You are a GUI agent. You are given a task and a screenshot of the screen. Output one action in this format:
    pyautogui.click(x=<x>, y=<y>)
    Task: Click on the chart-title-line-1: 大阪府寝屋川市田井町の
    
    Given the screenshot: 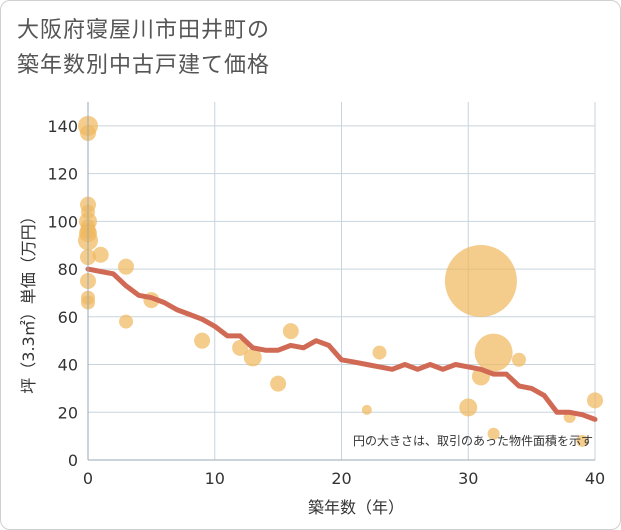 What is the action you would take?
    pyautogui.click(x=144, y=30)
    